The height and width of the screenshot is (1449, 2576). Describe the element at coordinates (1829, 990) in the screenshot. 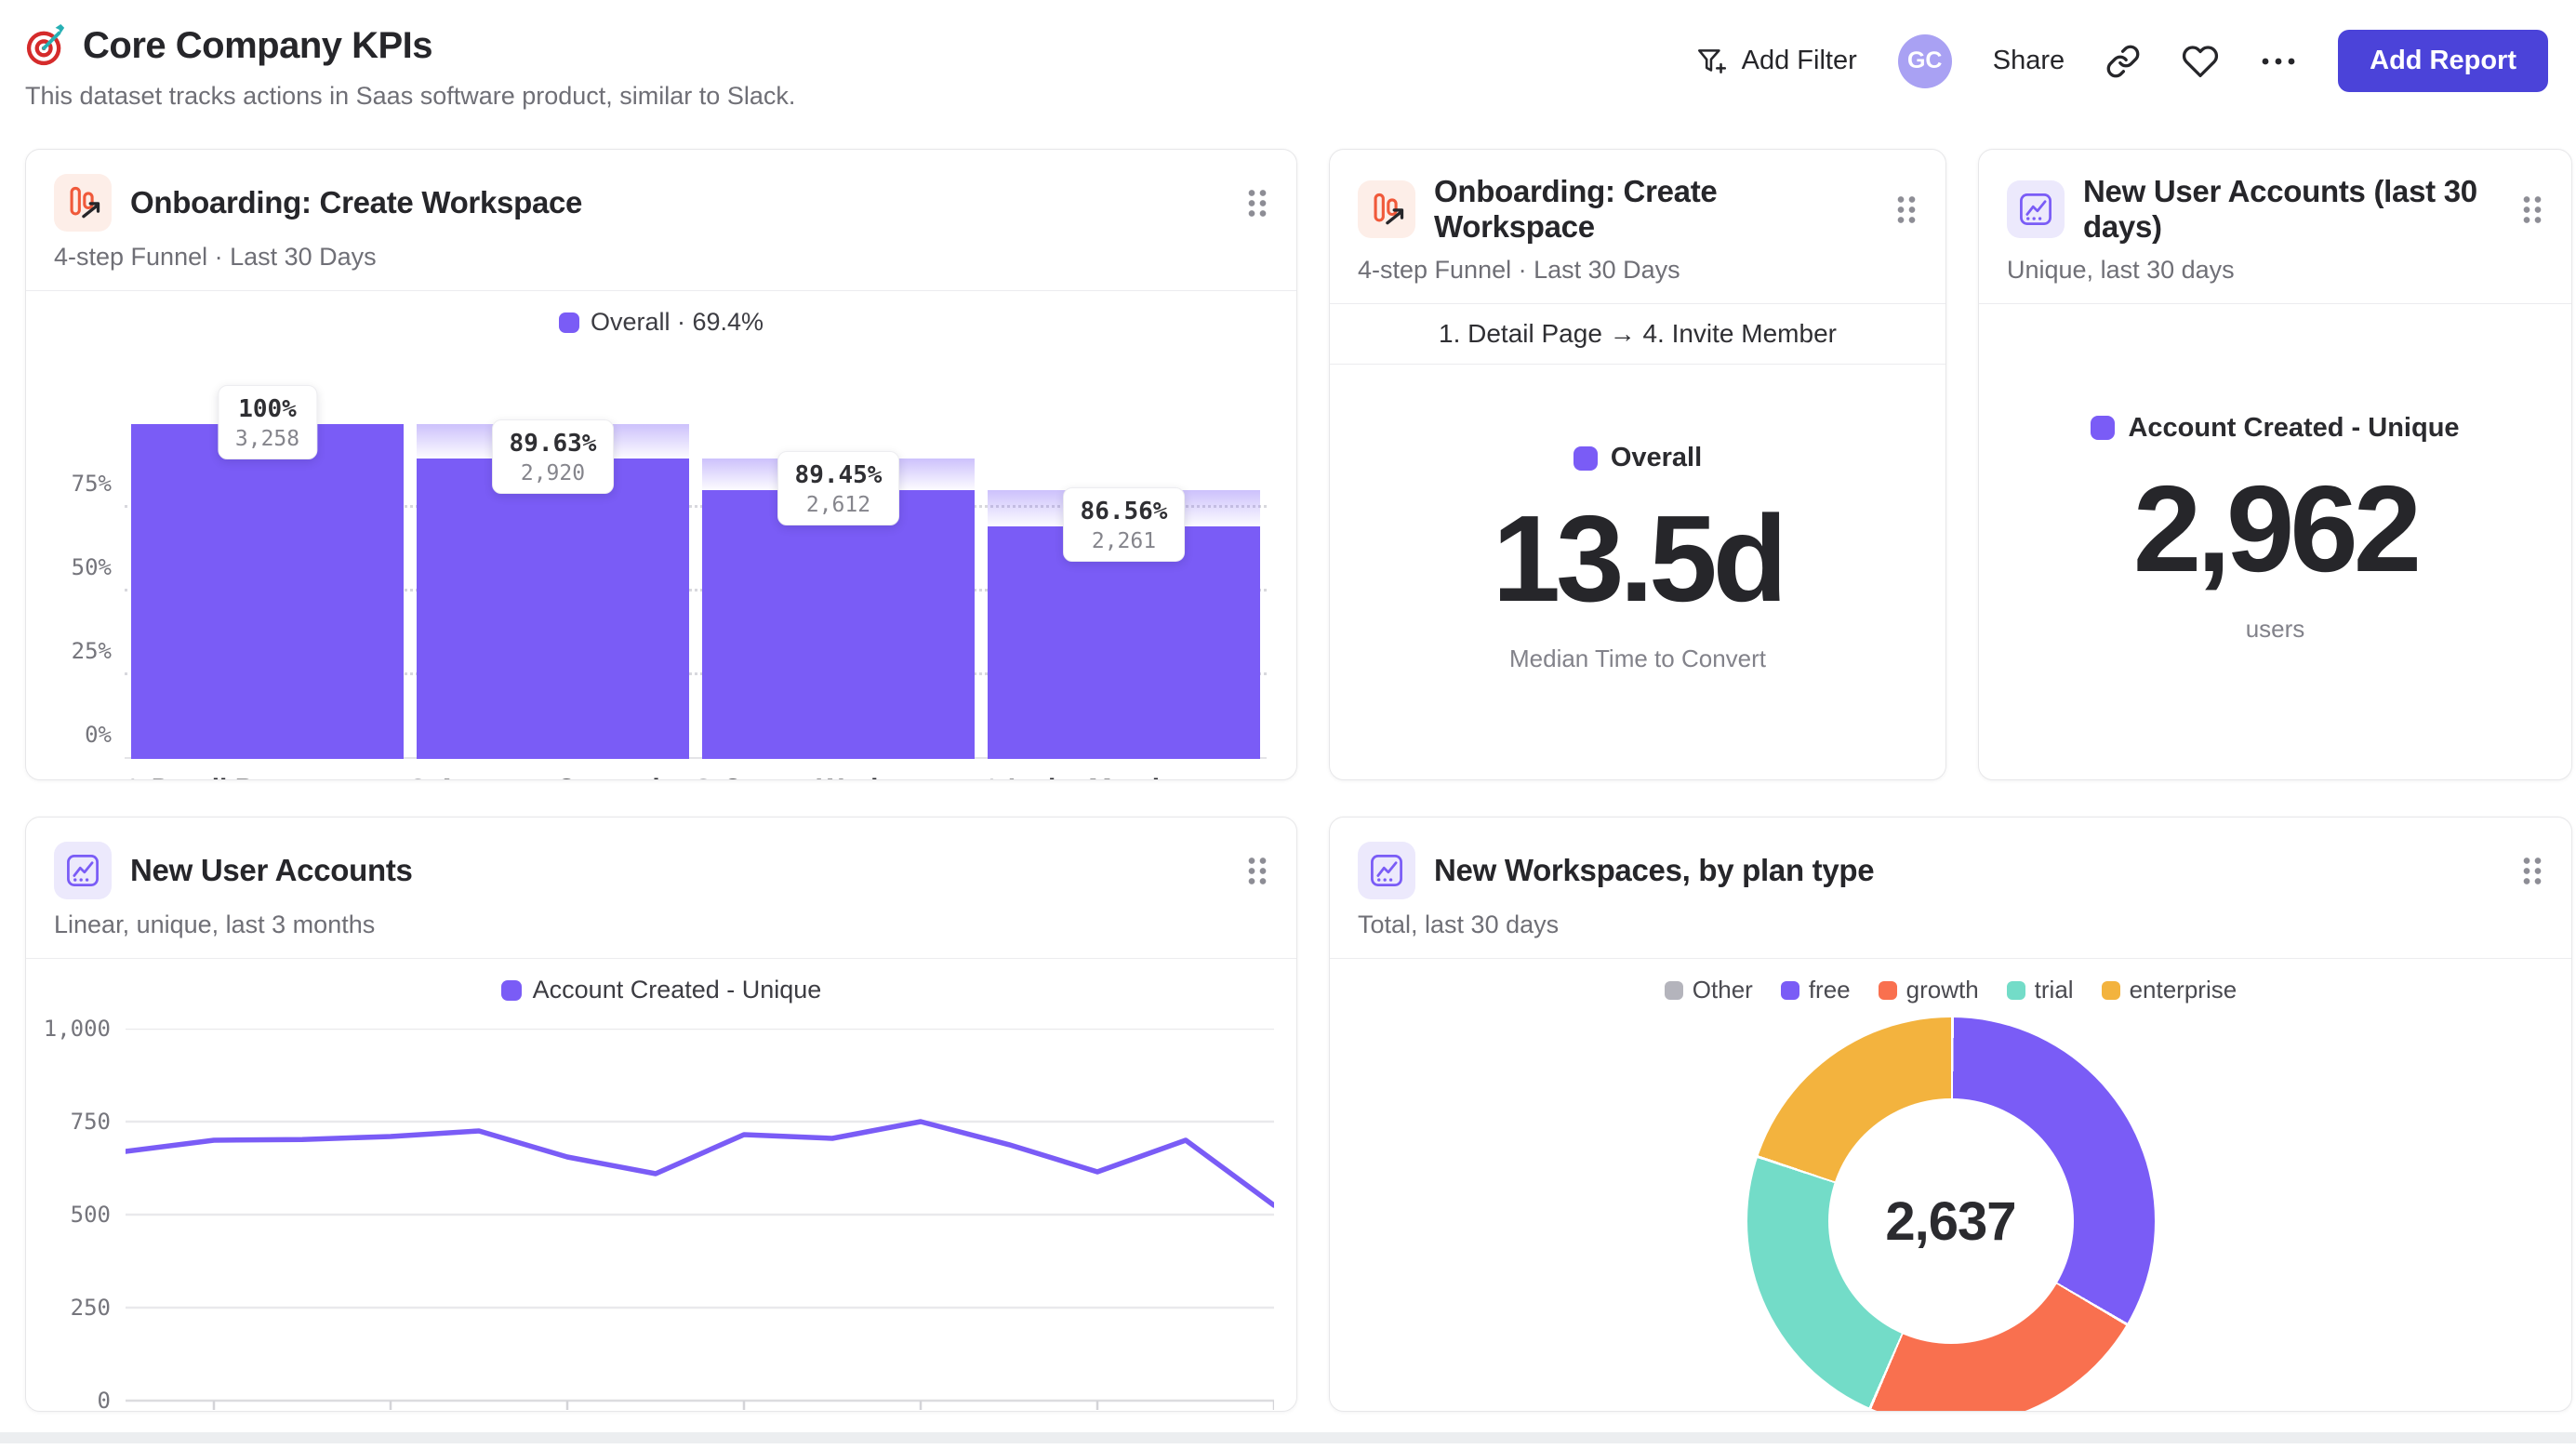

I see `legend-label: free` at that location.